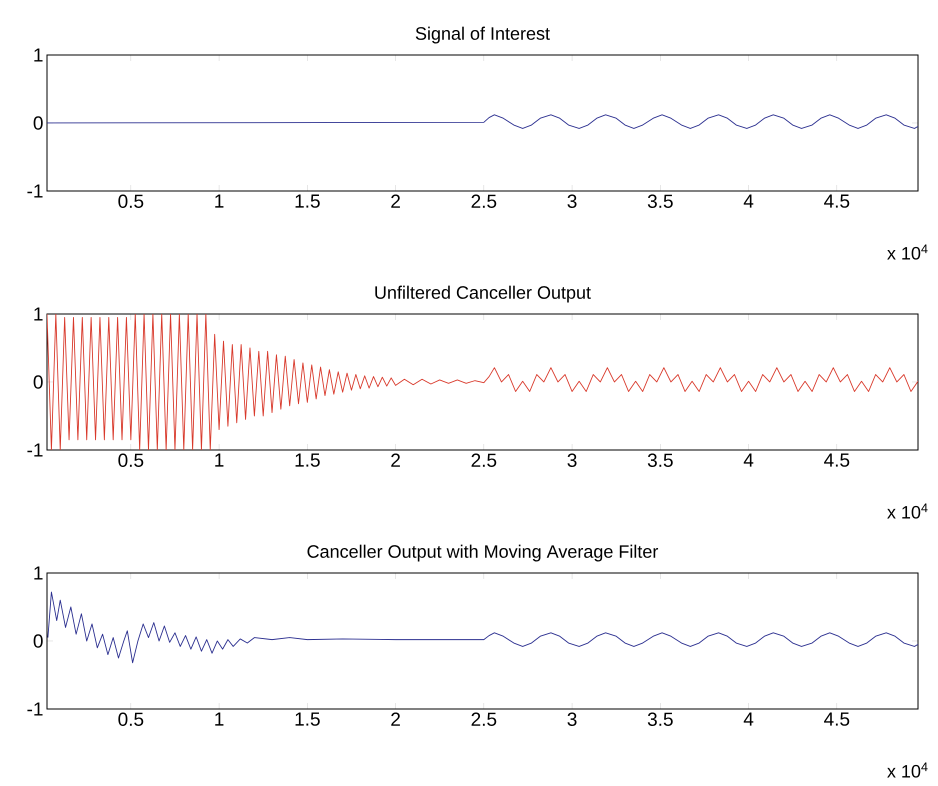 The height and width of the screenshot is (786, 938). I want to click on chart-title: Unfiltered Canceller Output, so click(483, 294).